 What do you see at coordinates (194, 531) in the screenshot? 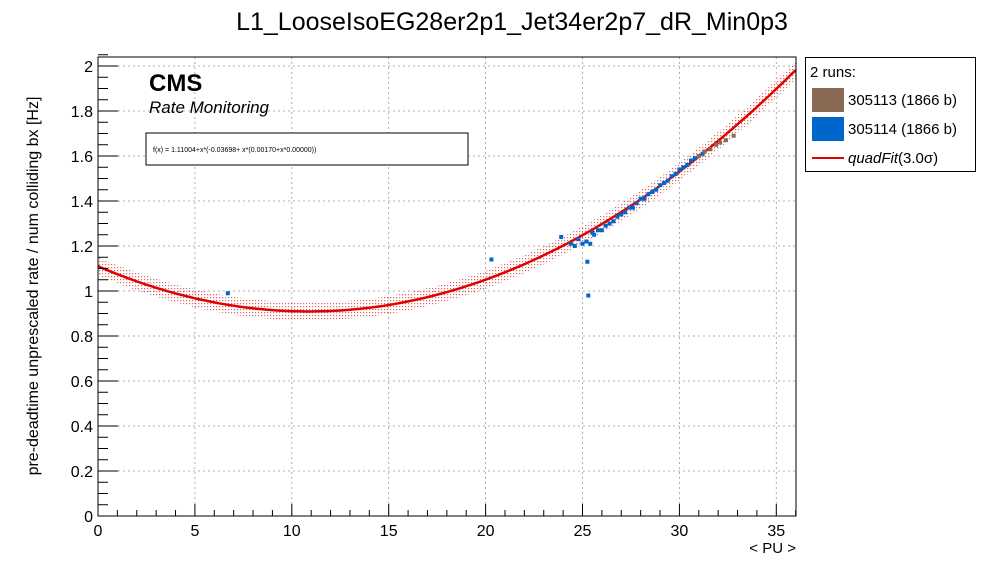
I see `x-tick-label: 5` at bounding box center [194, 531].